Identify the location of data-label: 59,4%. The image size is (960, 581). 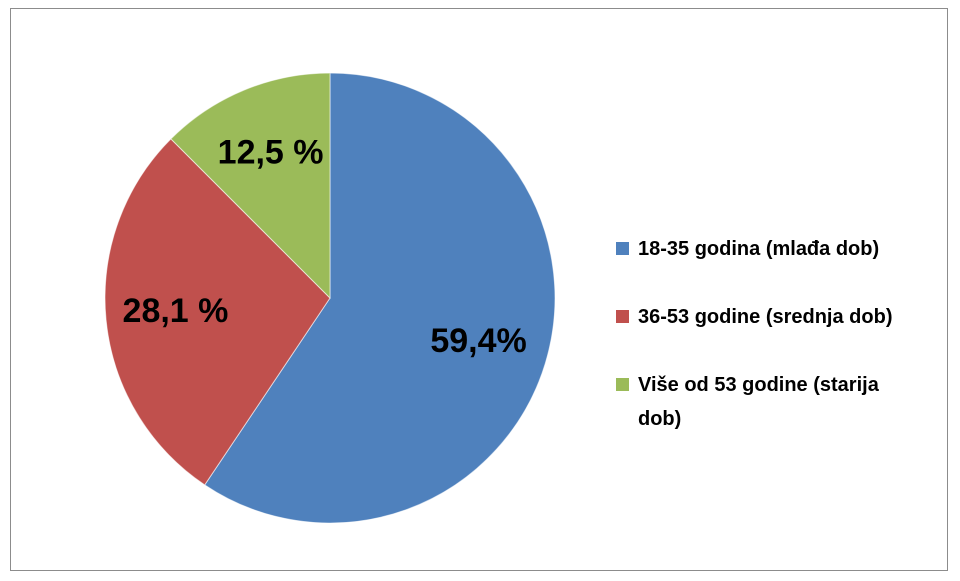
(478, 341).